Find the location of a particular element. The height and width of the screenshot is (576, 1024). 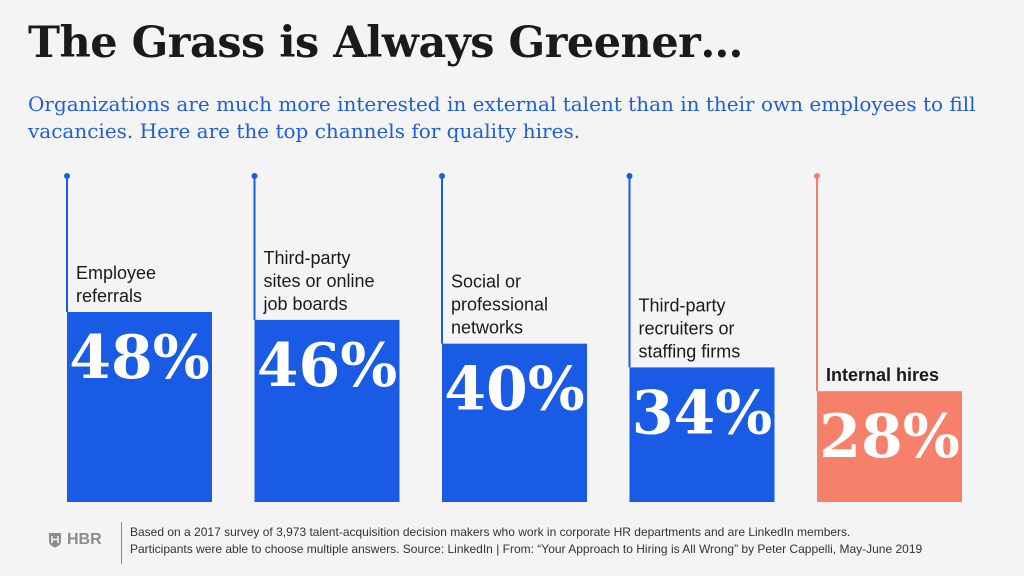

category-label: networks is located at coordinates (487, 328).